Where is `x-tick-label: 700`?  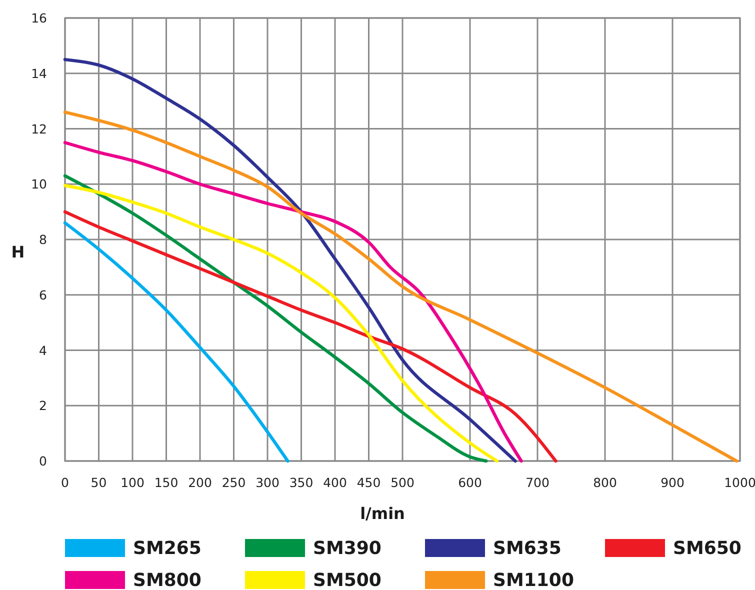
x-tick-label: 700 is located at coordinates (538, 482).